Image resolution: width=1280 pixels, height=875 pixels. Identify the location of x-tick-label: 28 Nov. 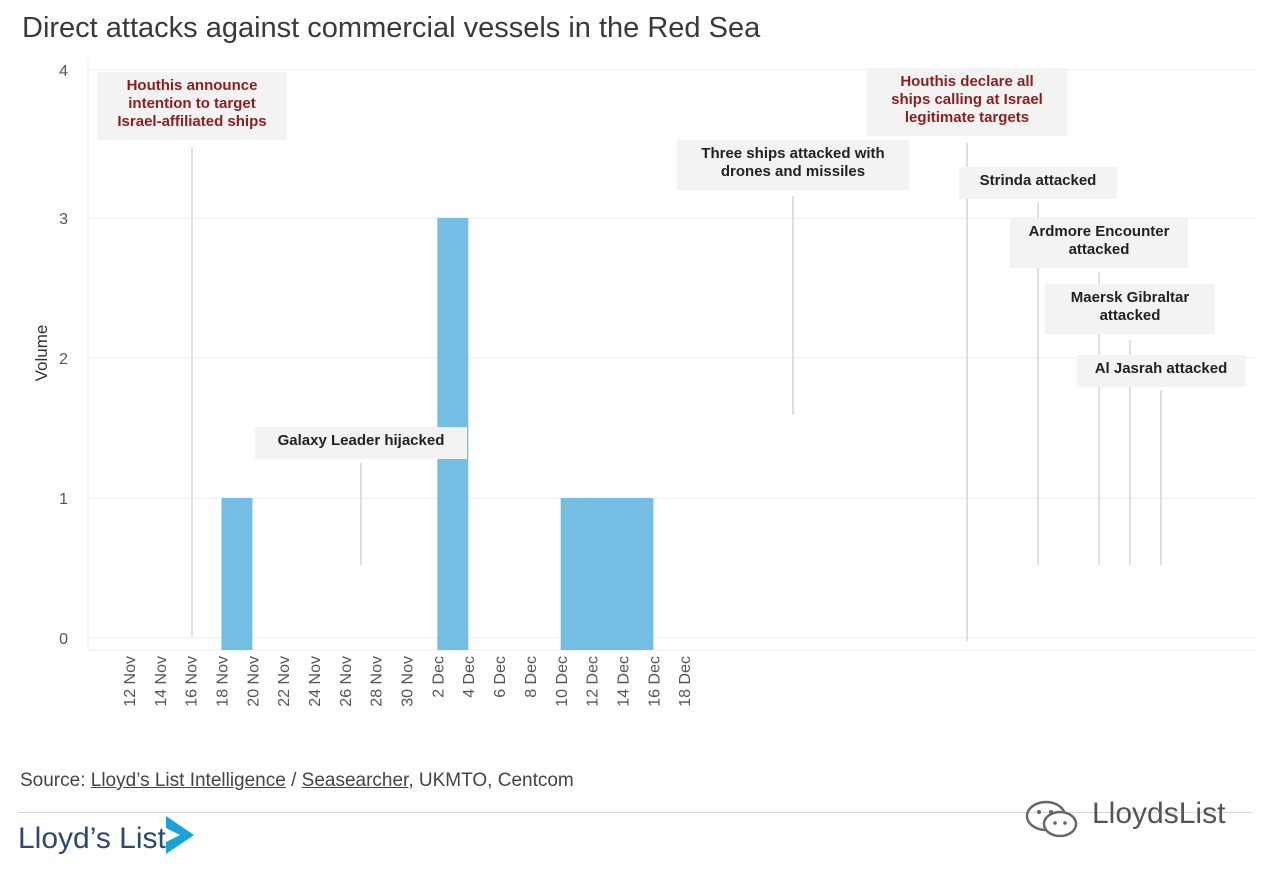
(377, 681).